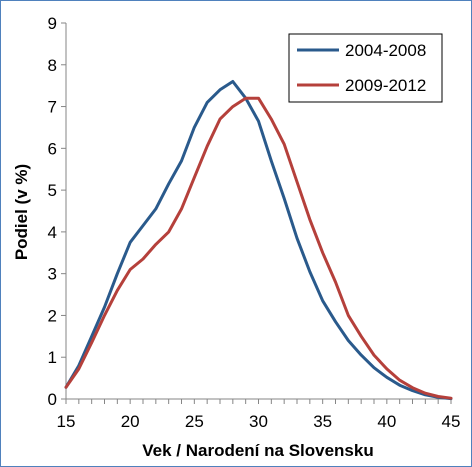 The width and height of the screenshot is (472, 467). I want to click on x-tick-label: 35, so click(322, 421).